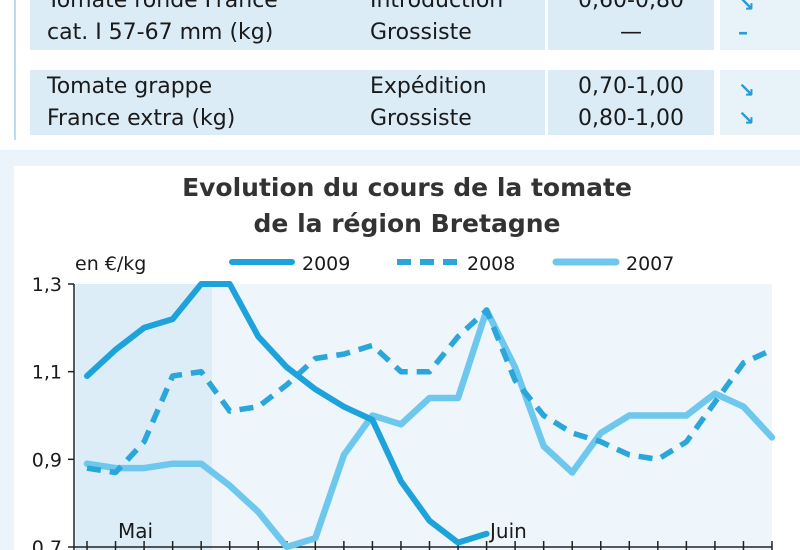 The width and height of the screenshot is (800, 550). What do you see at coordinates (141, 118) in the screenshot?
I see `product-name-line2: France extra (kg)` at bounding box center [141, 118].